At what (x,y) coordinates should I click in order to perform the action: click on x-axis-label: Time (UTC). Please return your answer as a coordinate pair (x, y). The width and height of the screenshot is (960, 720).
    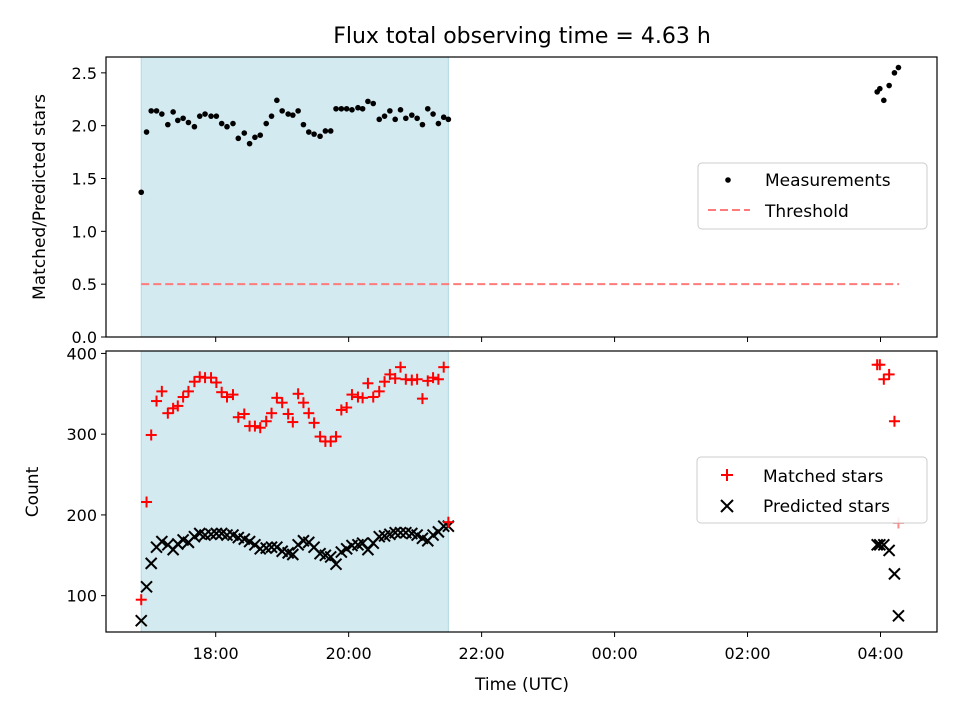
    Looking at the image, I should click on (521, 685).